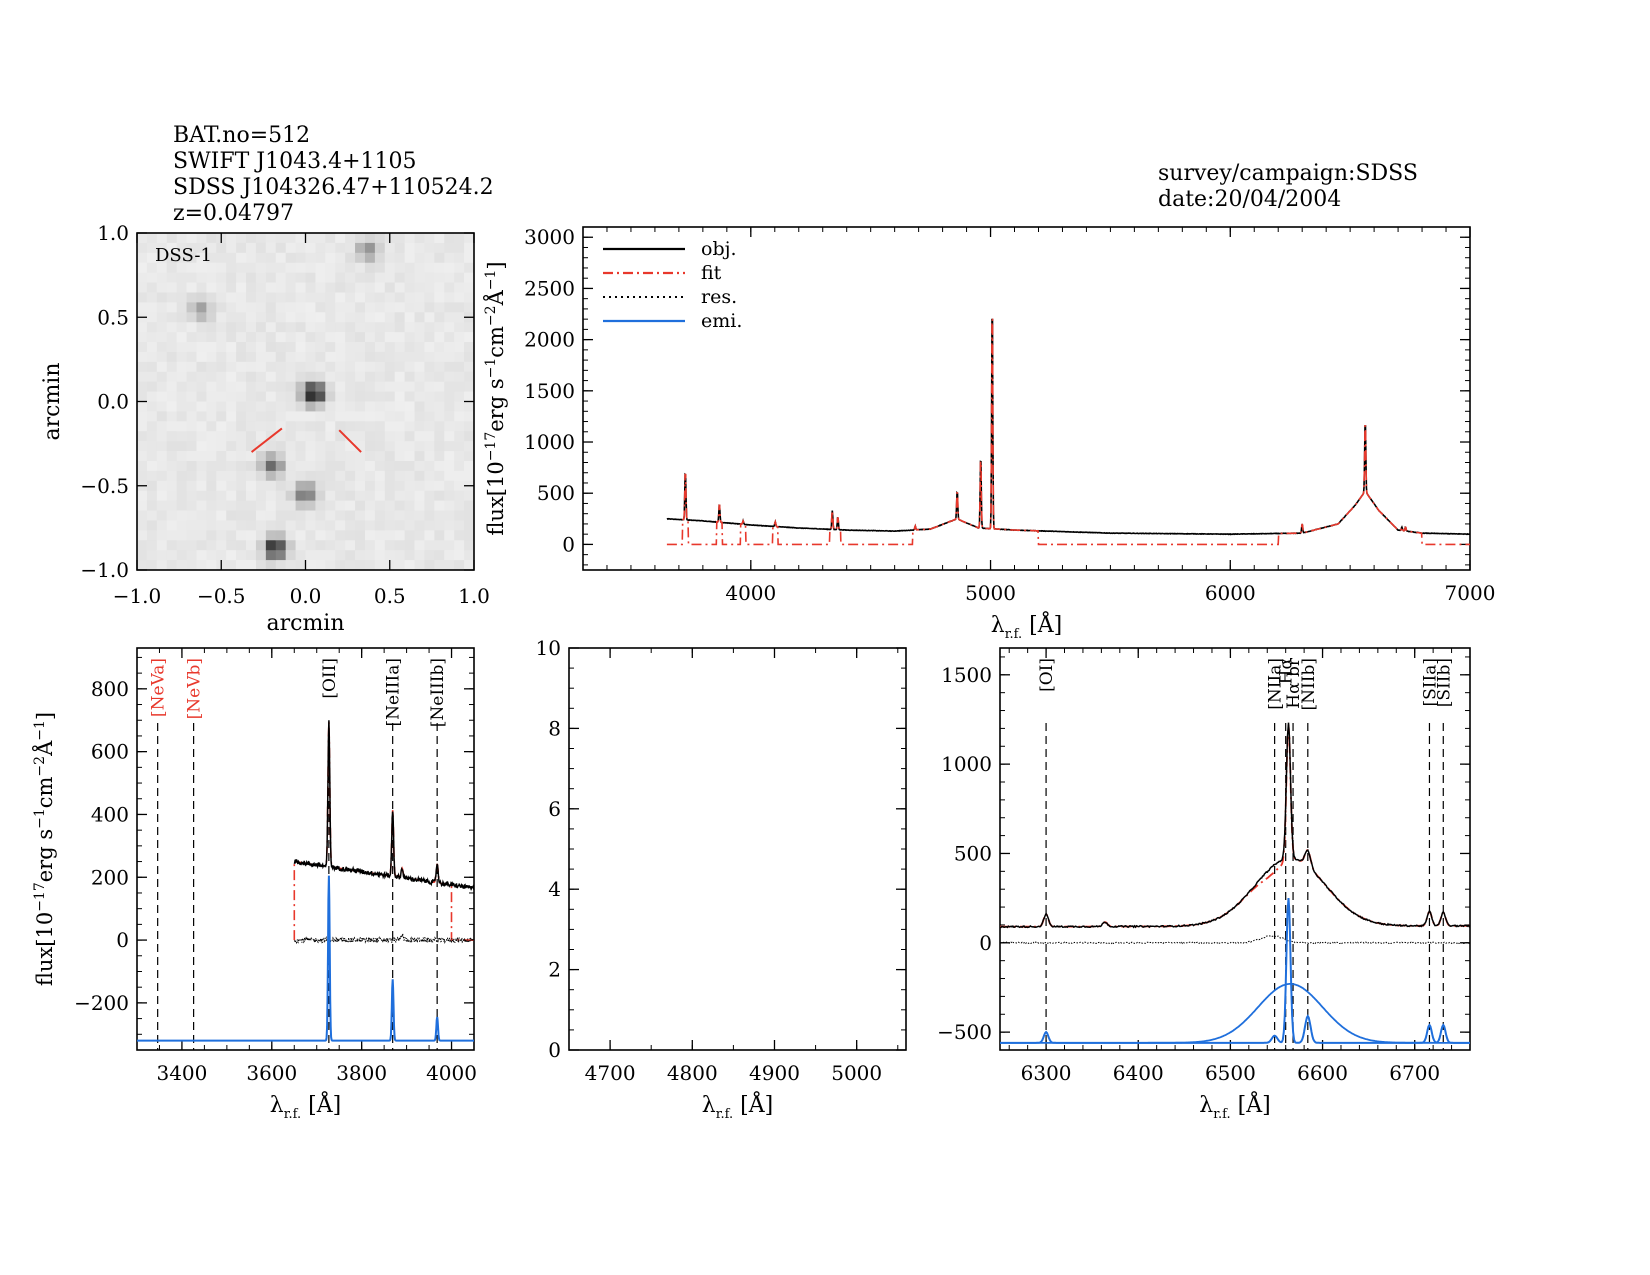 The height and width of the screenshot is (1275, 1650). I want to click on emission-model, so click(305, 958).